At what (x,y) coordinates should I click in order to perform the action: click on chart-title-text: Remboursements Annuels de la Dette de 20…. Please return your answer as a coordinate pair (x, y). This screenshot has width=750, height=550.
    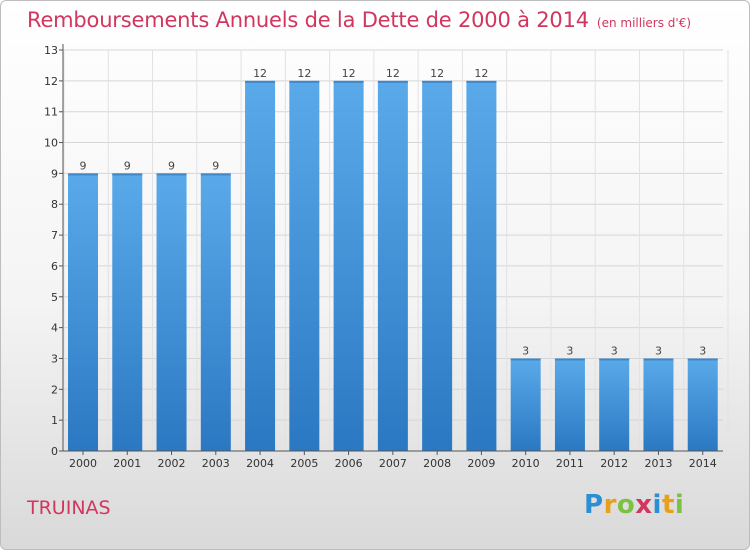
    Looking at the image, I should click on (308, 20).